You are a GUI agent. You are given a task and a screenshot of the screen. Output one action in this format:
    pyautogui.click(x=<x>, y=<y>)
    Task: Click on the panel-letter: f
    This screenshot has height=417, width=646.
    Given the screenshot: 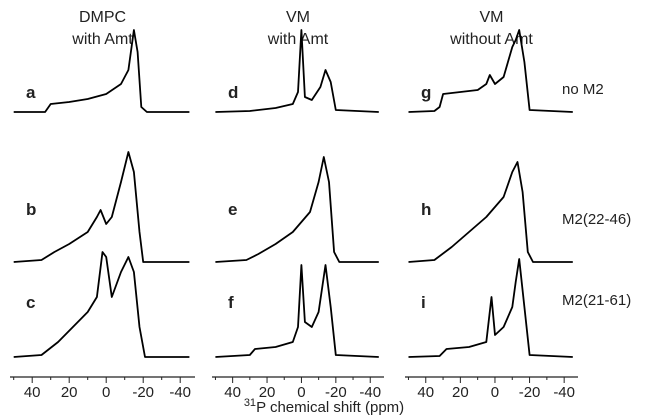 What is the action you would take?
    pyautogui.click(x=231, y=302)
    